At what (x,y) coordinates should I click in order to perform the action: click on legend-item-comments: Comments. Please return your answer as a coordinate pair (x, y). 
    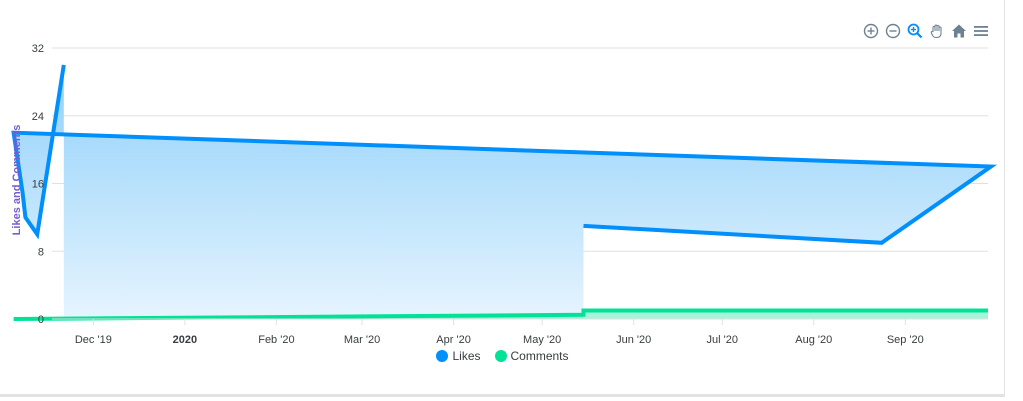
    Looking at the image, I should click on (531, 356).